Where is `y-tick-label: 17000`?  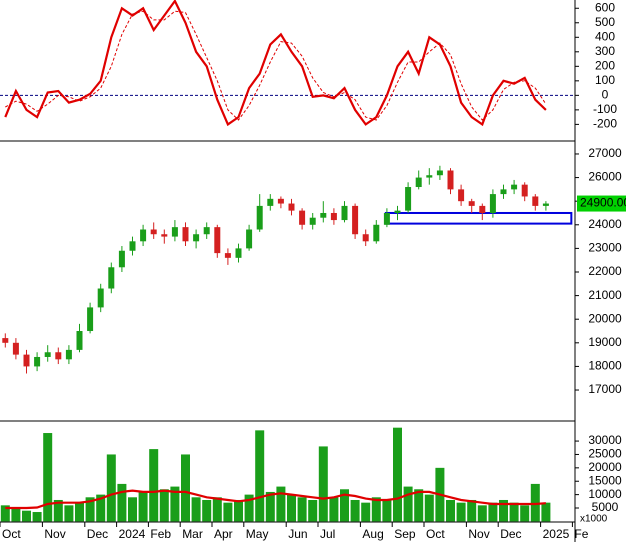
y-tick-label: 17000 is located at coordinates (605, 389).